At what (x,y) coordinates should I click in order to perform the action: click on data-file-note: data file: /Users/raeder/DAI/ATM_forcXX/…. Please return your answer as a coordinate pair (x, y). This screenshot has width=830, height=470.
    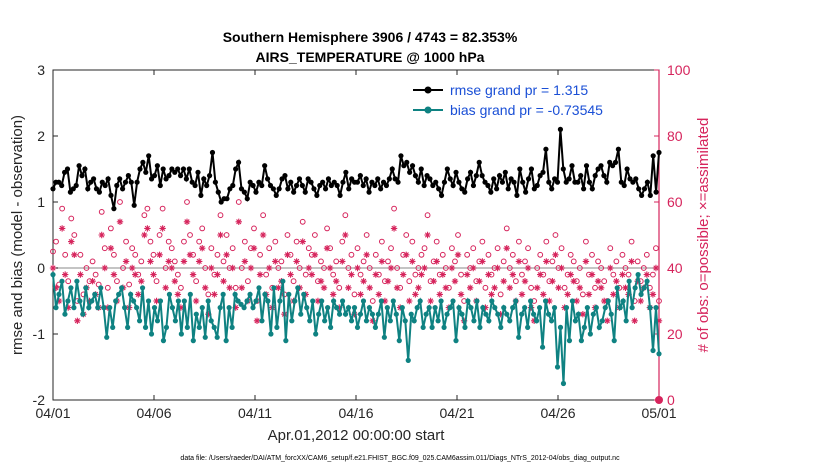
    Looking at the image, I should click on (400, 458).